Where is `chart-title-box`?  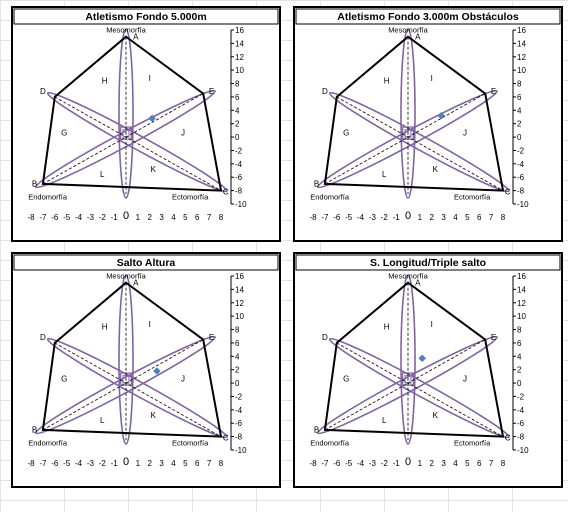
chart-title-box is located at coordinates (428, 262).